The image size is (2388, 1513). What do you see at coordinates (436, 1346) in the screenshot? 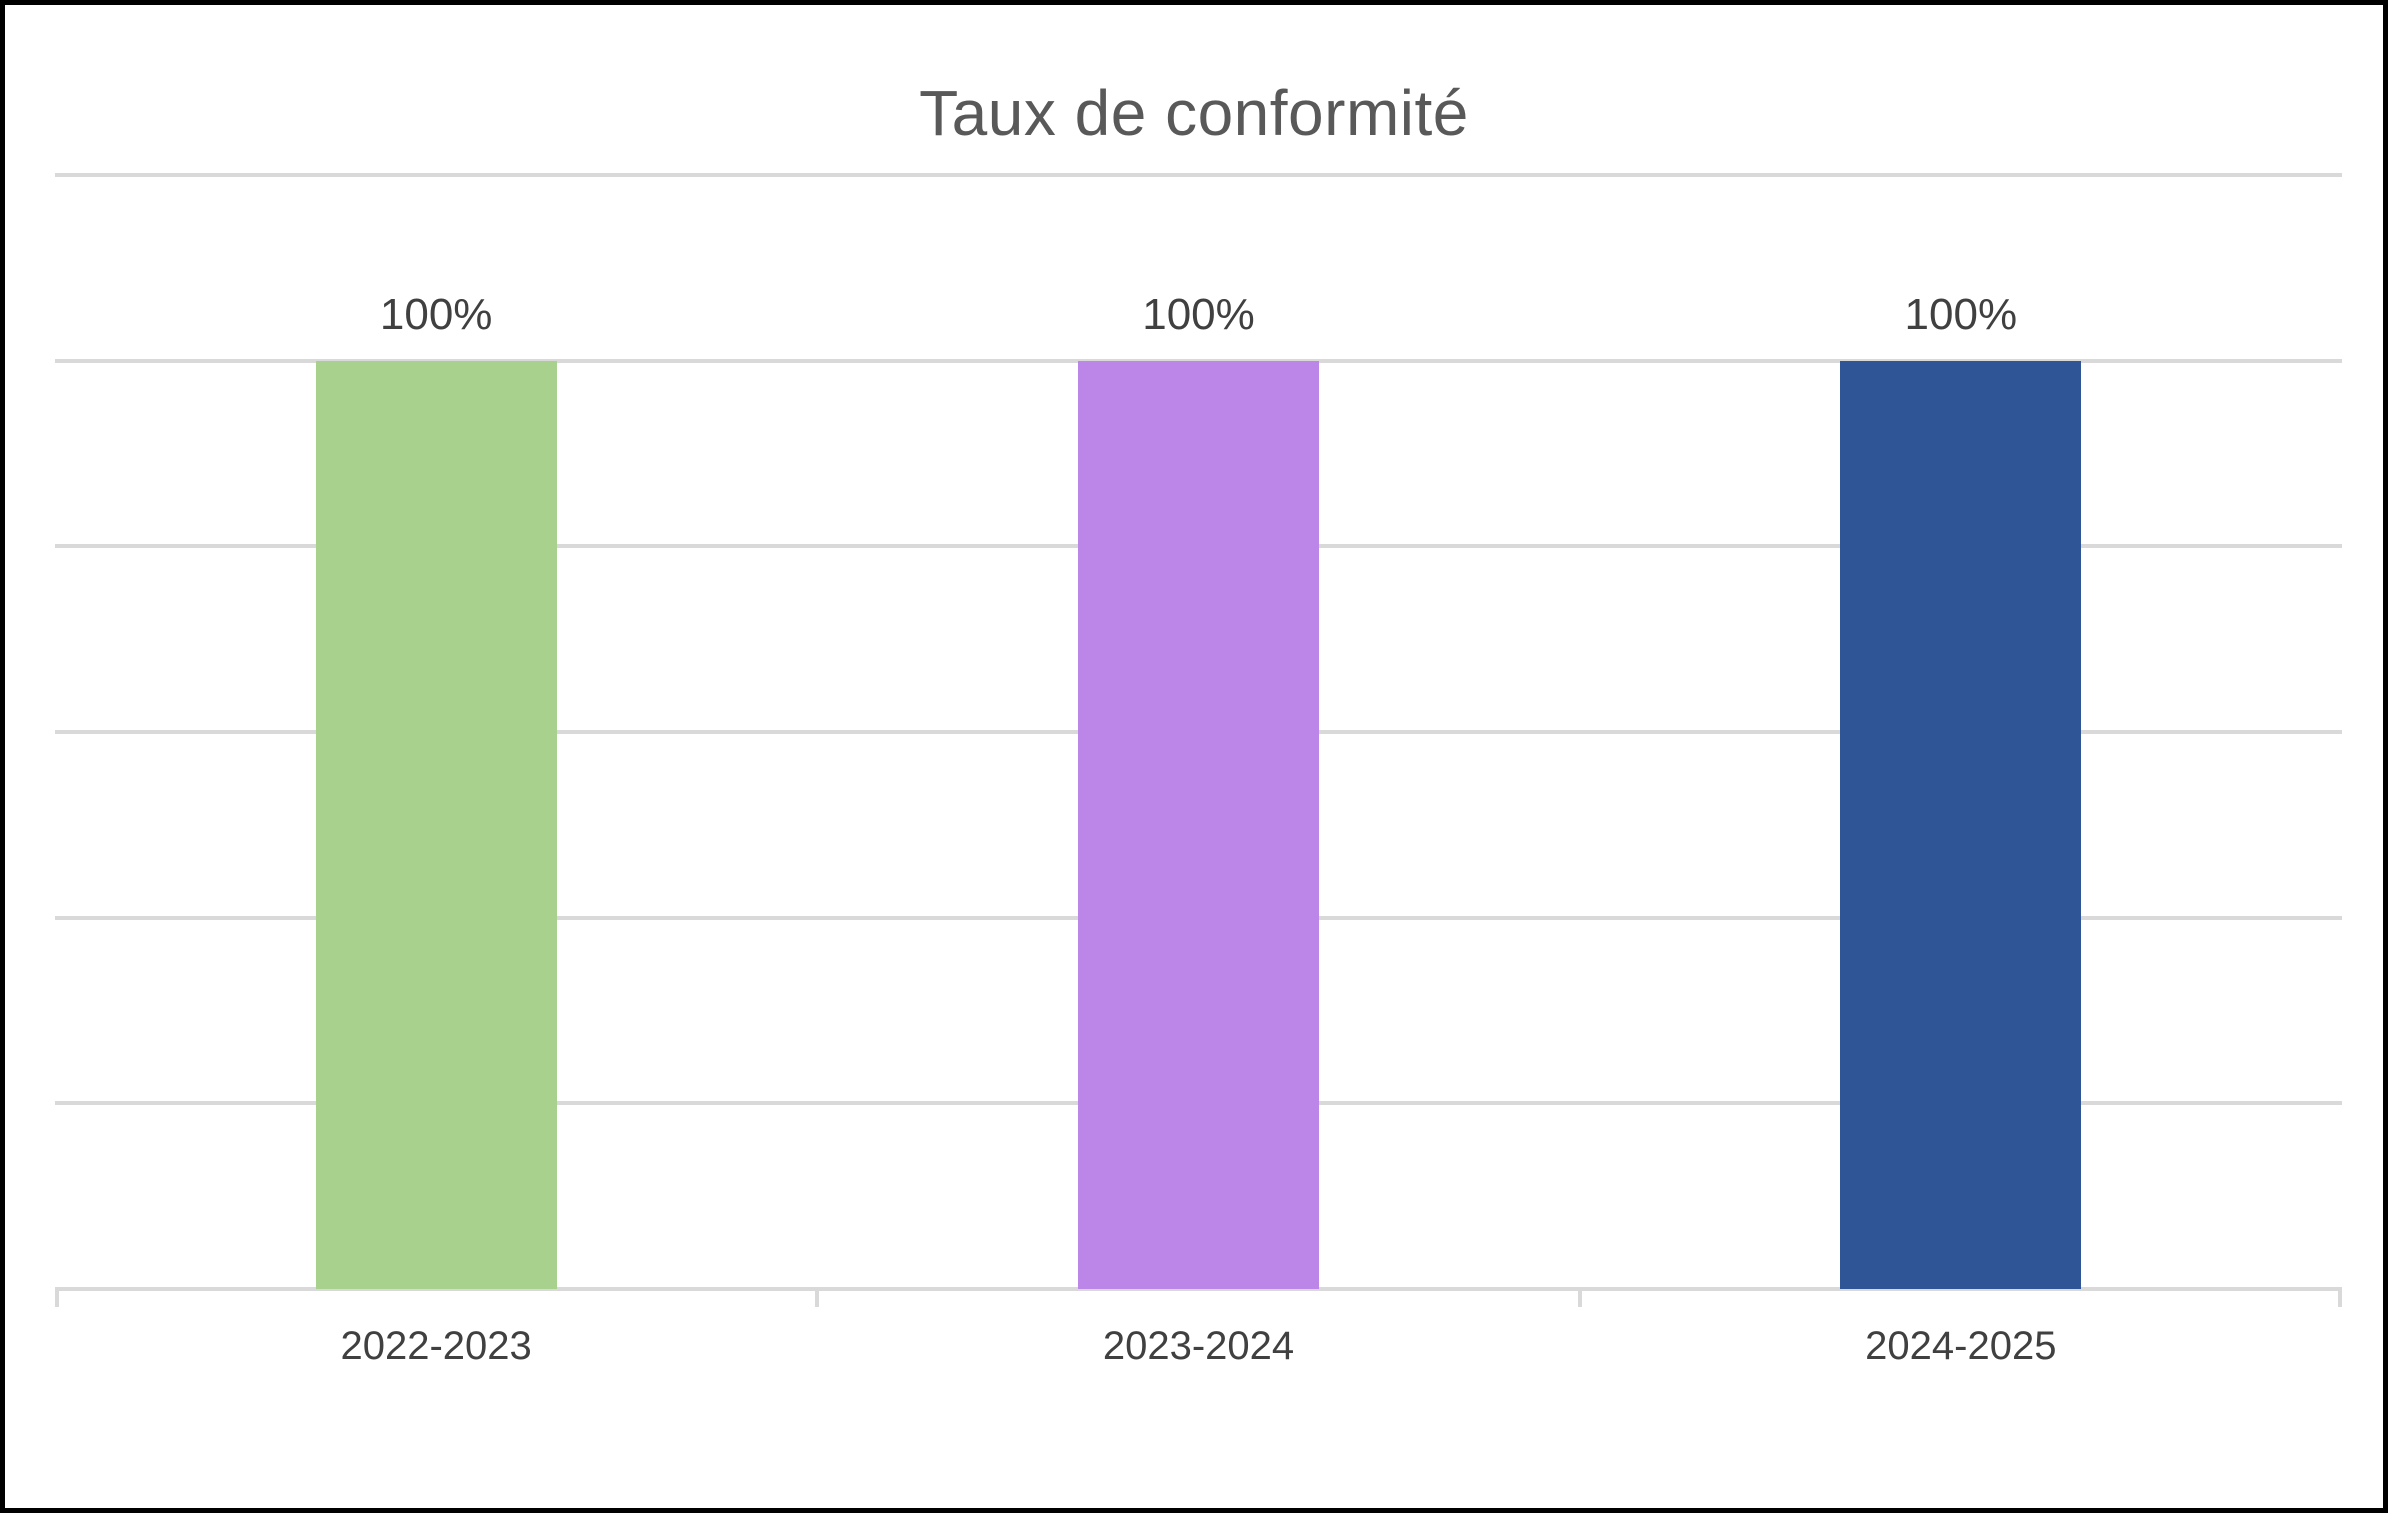
I see `x-axis-label: 2022-2023` at bounding box center [436, 1346].